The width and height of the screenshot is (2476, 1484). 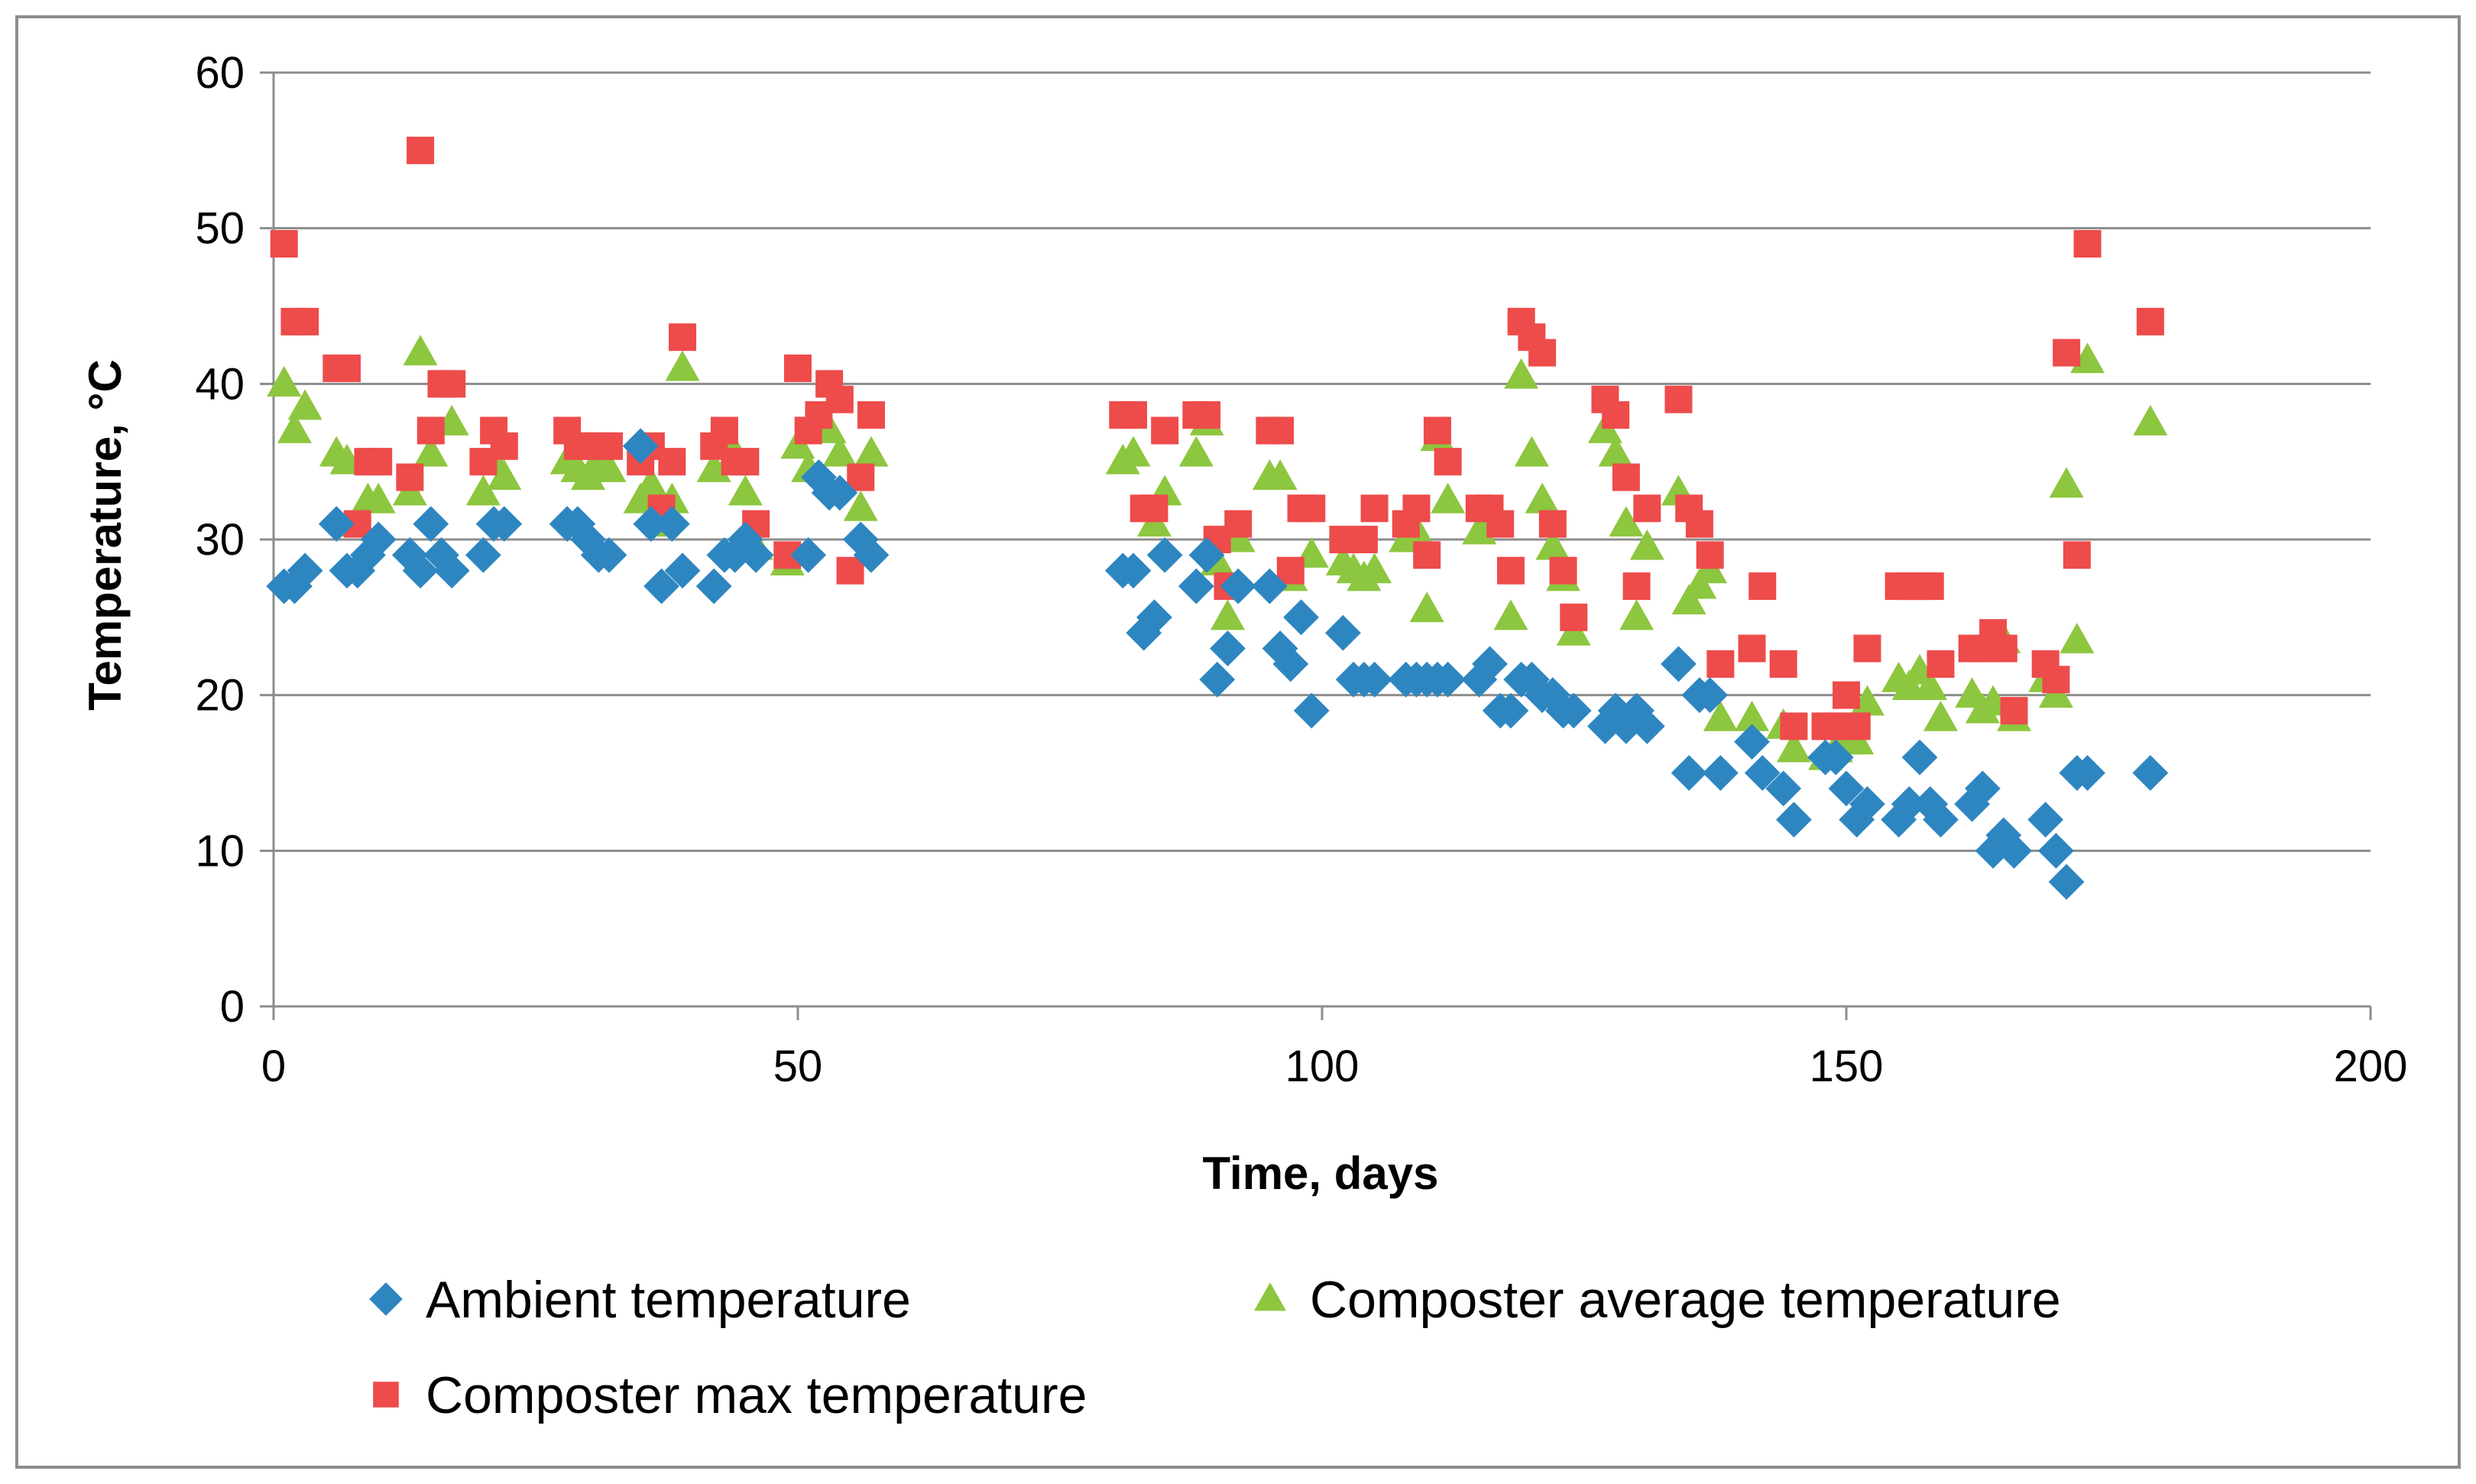 What do you see at coordinates (1320, 1173) in the screenshot?
I see `x-axis-title: Time, days` at bounding box center [1320, 1173].